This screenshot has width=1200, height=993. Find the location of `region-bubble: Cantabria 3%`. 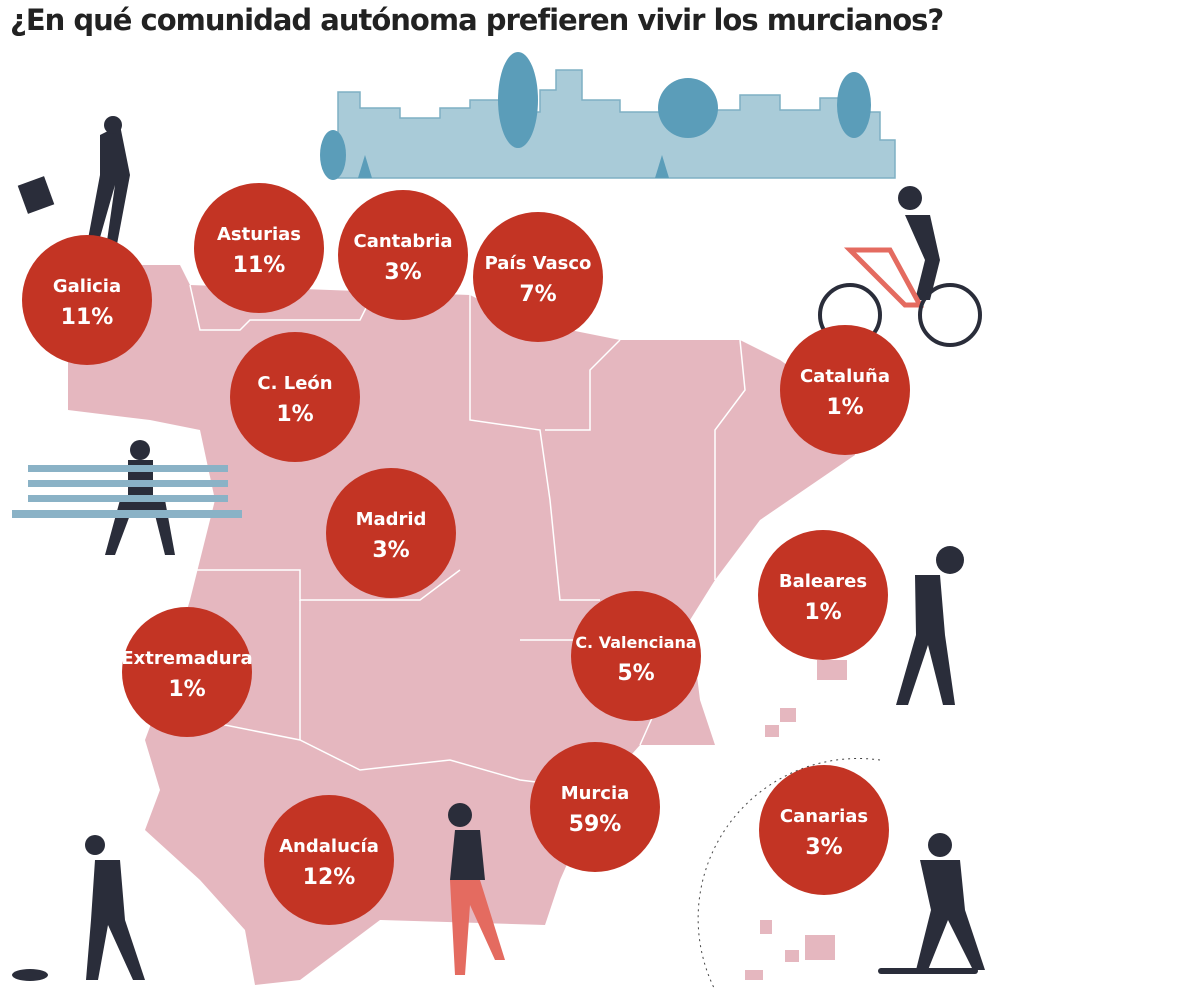

region-bubble: Cantabria 3% is located at coordinates (403, 255).